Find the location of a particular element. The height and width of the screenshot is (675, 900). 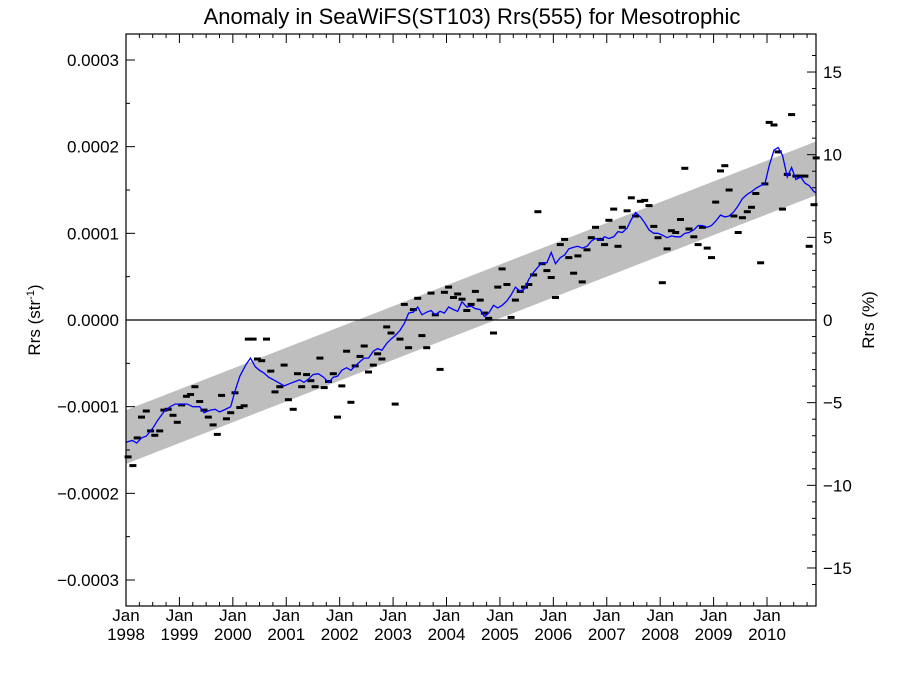

y-left-tick-label: 0.0002 is located at coordinates (93, 147).